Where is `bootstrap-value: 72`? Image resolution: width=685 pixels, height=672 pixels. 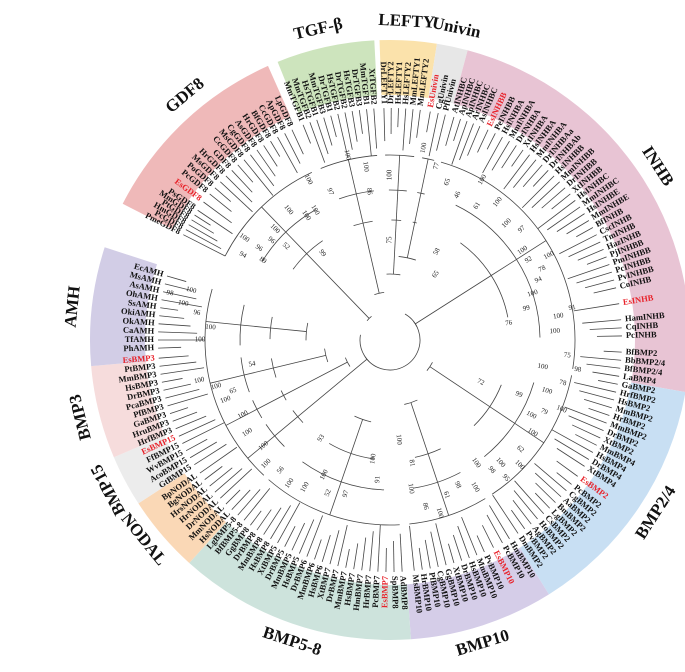
bootstrap-value: 72 is located at coordinates (481, 382).